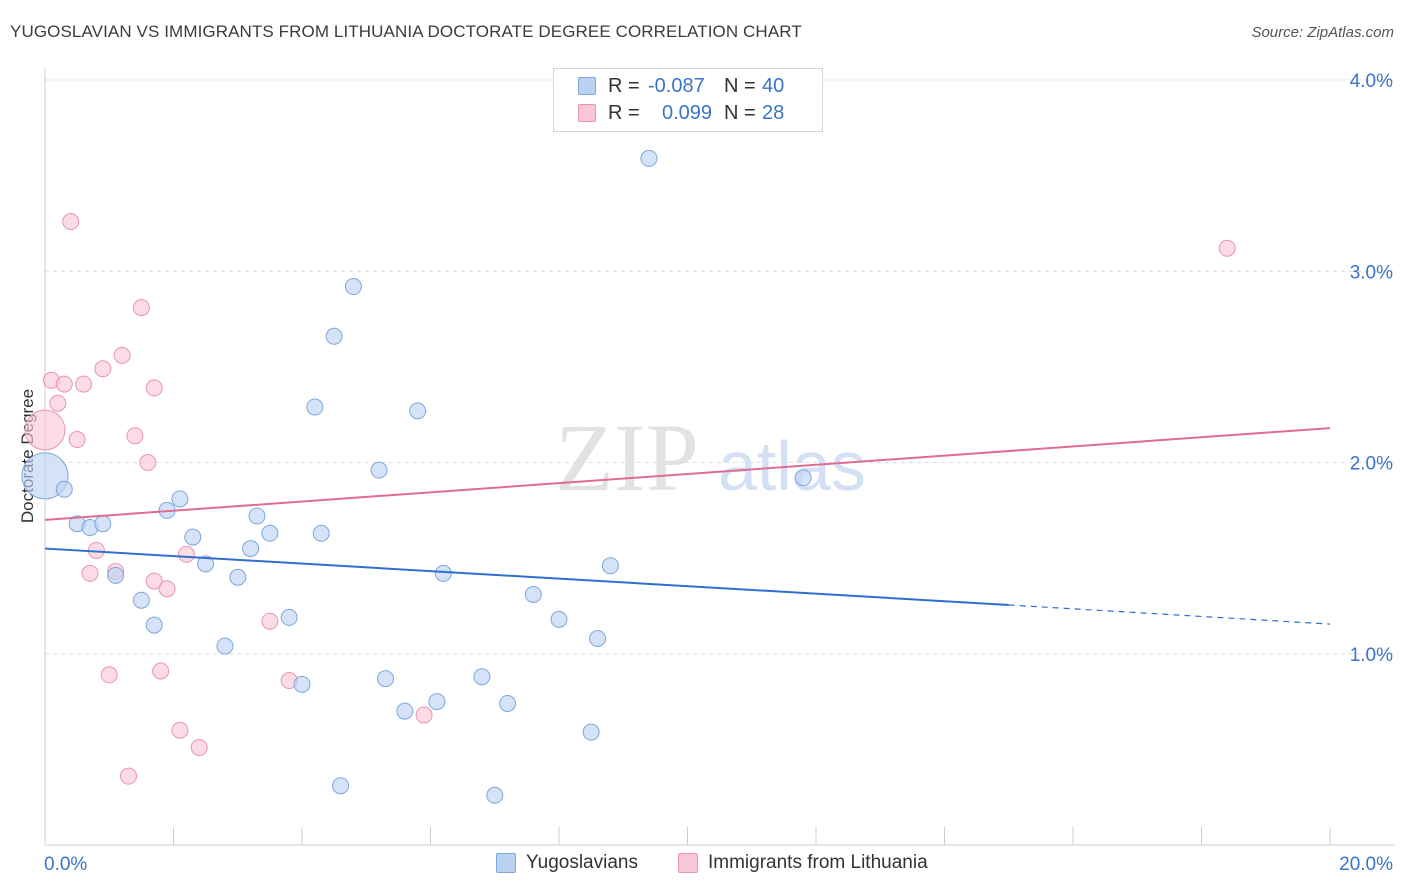 The height and width of the screenshot is (892, 1406). Describe the element at coordinates (1322, 32) in the screenshot. I see `source-credit: Source: ZipAtlas.com` at that location.